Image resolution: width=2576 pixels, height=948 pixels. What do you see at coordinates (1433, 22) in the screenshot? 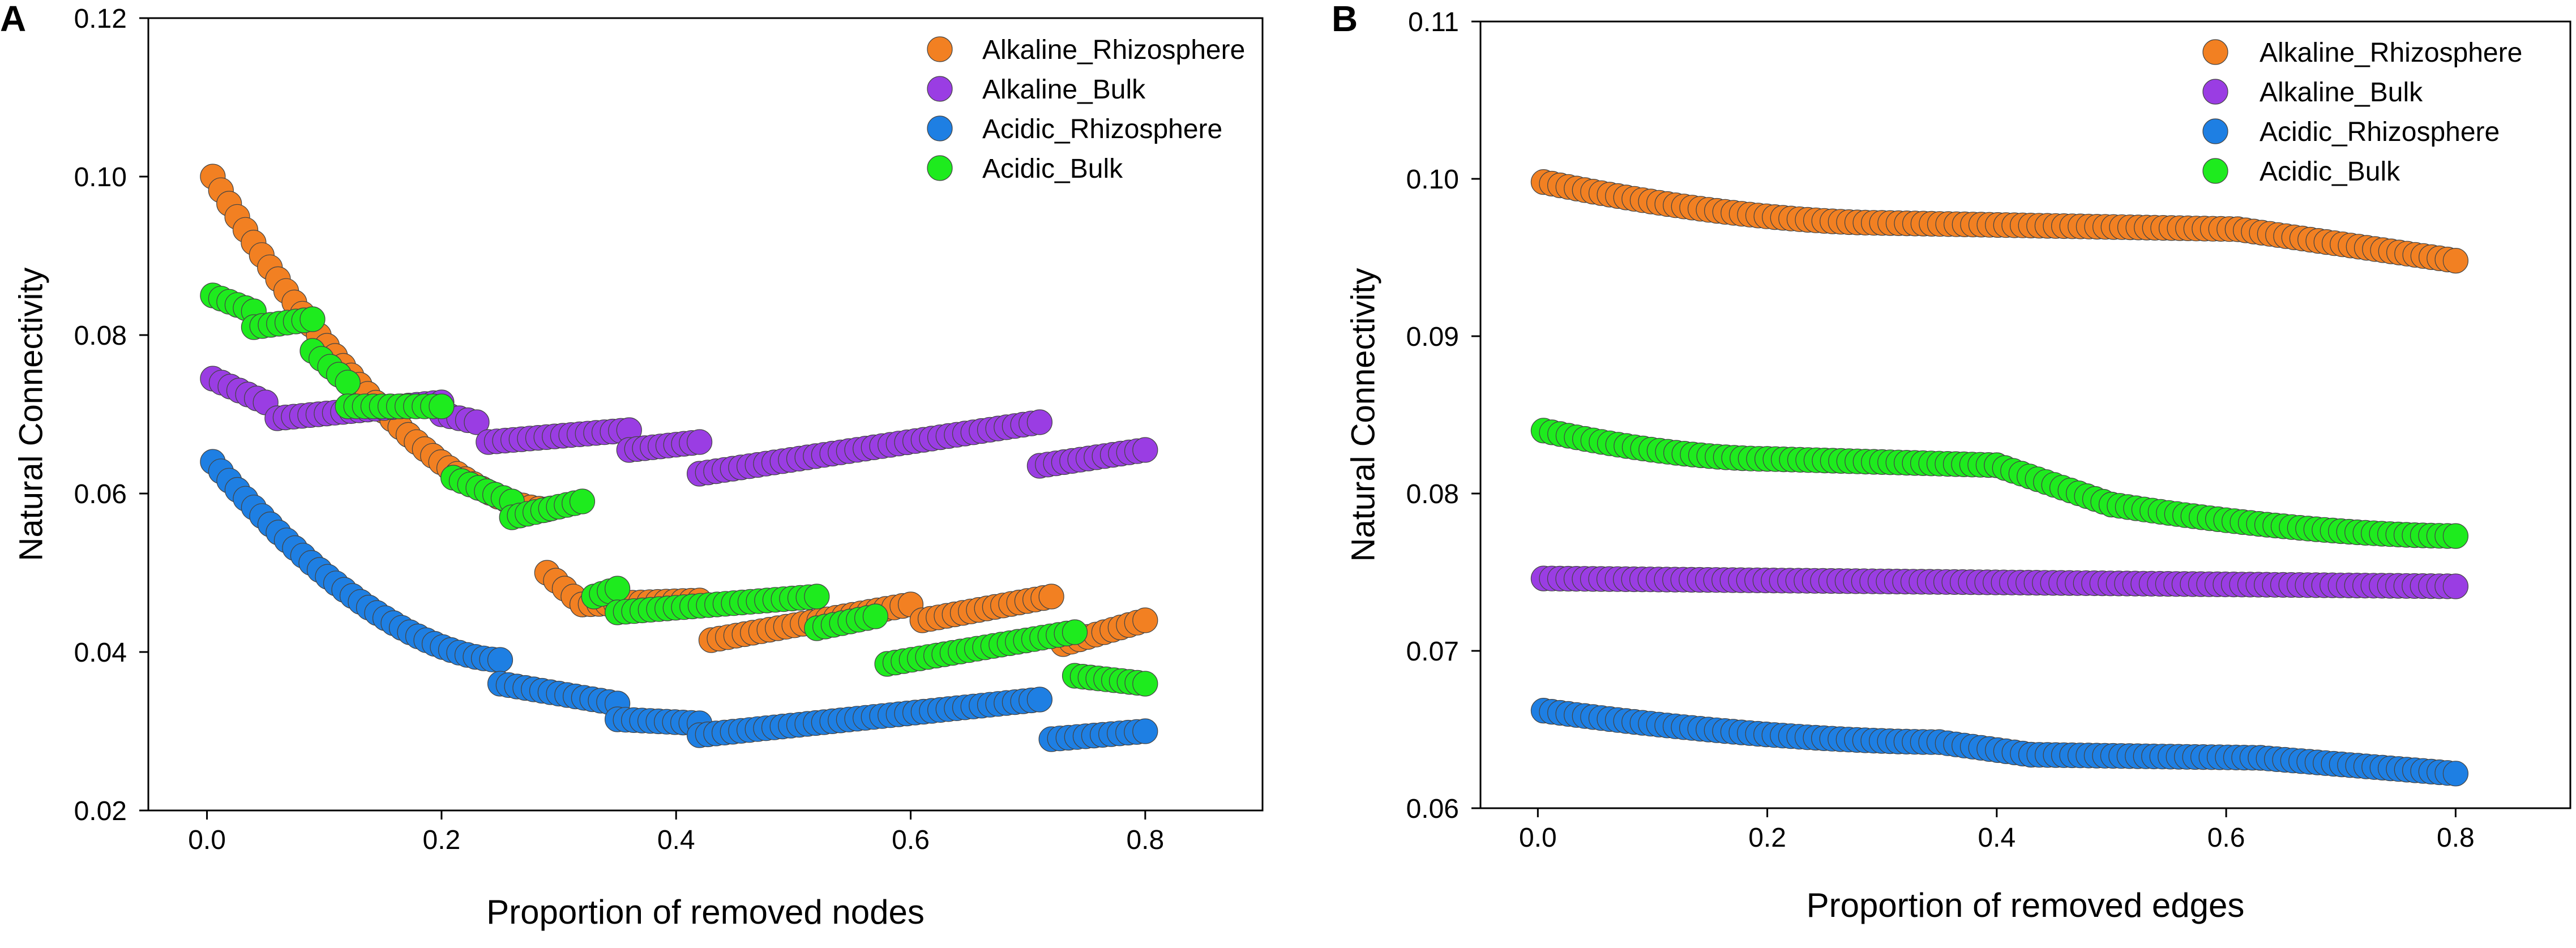
I see `y-tick-label-b: 0.11` at bounding box center [1433, 22].